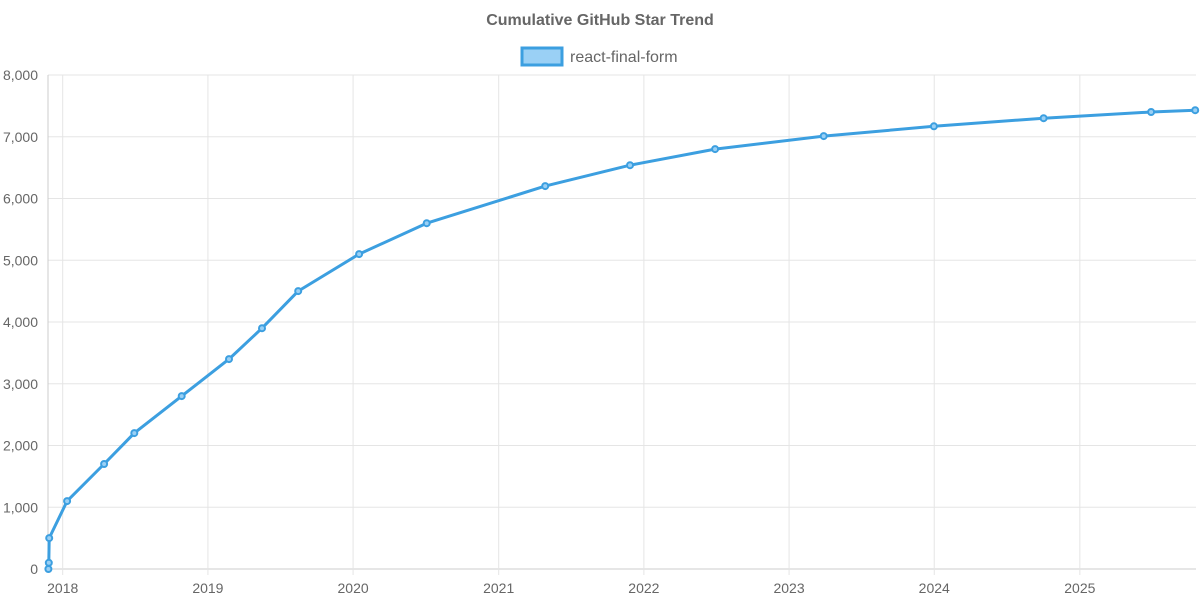  What do you see at coordinates (20, 384) in the screenshot?
I see `y-tick-label: 3,000` at bounding box center [20, 384].